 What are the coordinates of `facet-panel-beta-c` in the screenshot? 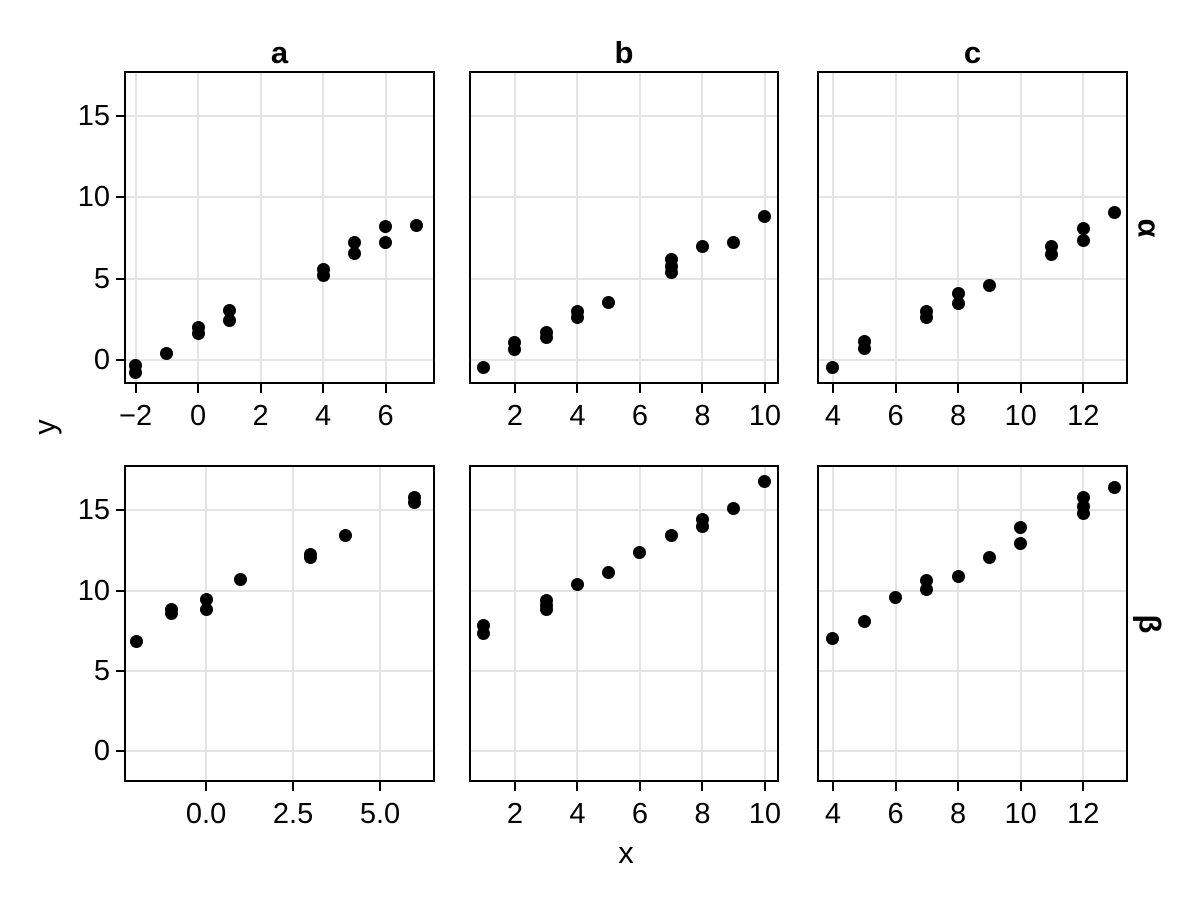 It's located at (972, 623).